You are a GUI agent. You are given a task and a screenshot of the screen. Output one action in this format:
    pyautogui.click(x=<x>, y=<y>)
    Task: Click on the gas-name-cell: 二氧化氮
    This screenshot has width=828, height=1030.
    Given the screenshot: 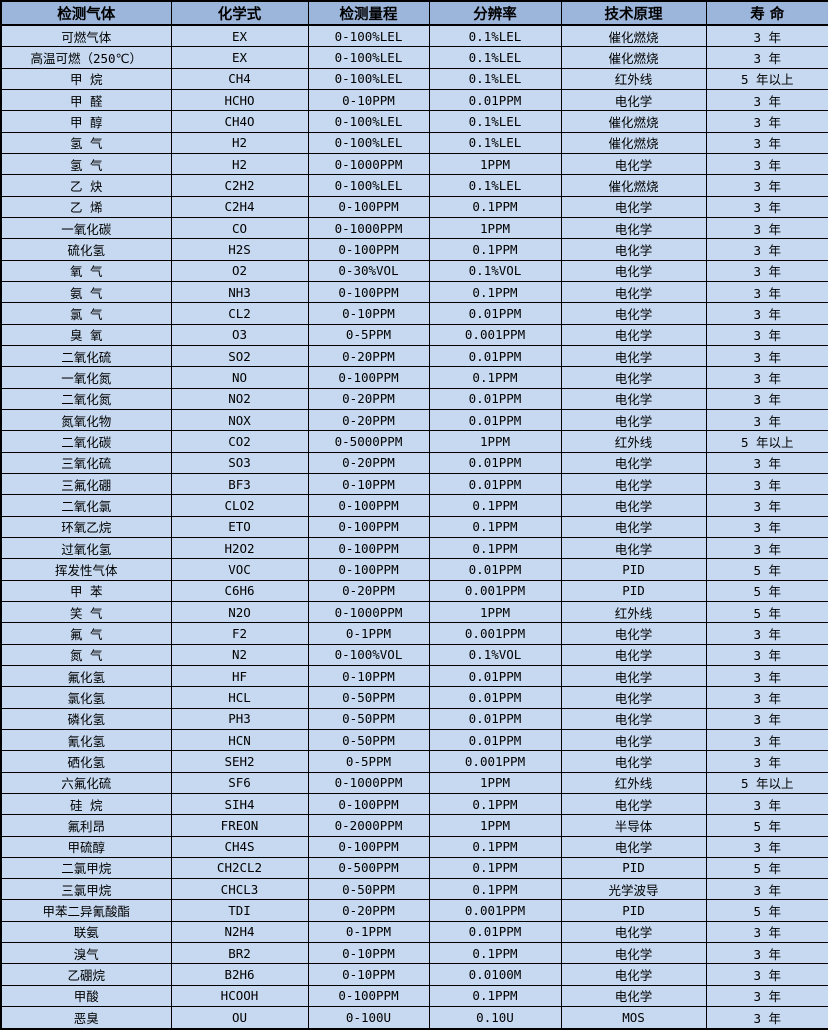 What is the action you would take?
    pyautogui.click(x=86, y=398)
    